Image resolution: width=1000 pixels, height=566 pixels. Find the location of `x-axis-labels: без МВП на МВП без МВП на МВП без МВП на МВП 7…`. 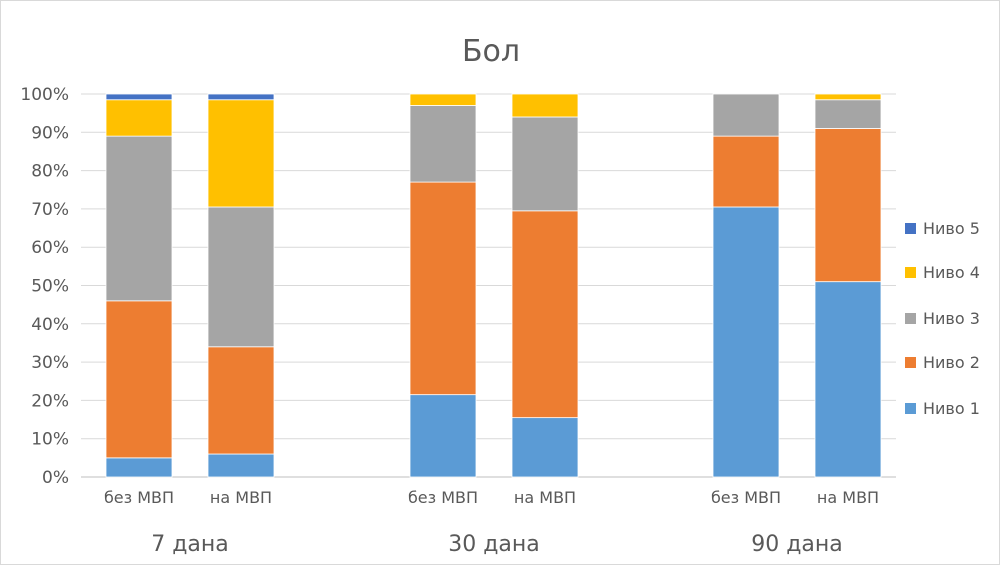

x-axis-labels: без МВП на МВП без МВП на МВП без МВП на МВП 7… is located at coordinates (491, 522).